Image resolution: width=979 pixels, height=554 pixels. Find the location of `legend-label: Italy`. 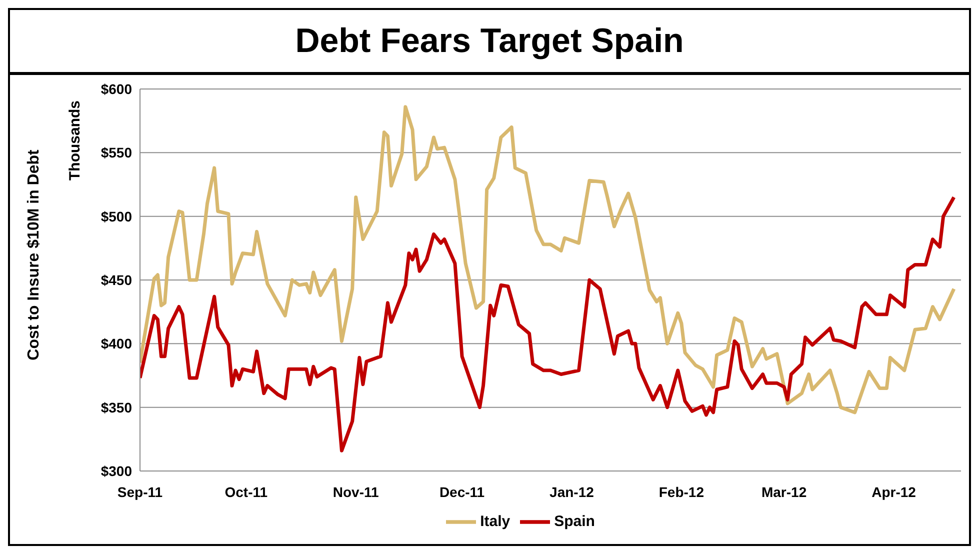

legend-label: Italy is located at coordinates (495, 521).